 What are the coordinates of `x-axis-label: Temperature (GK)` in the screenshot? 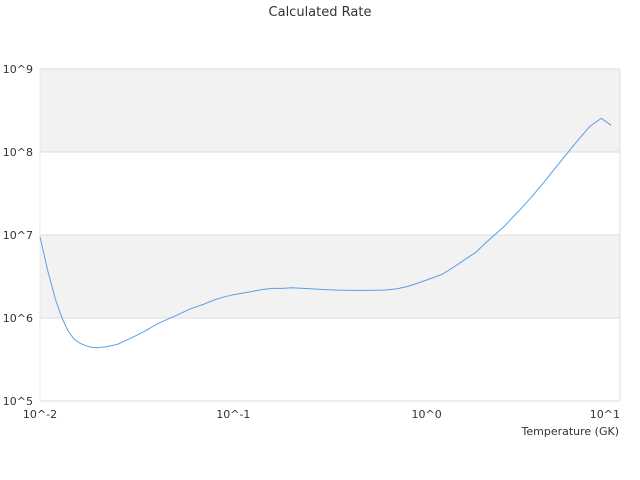 It's located at (570, 431).